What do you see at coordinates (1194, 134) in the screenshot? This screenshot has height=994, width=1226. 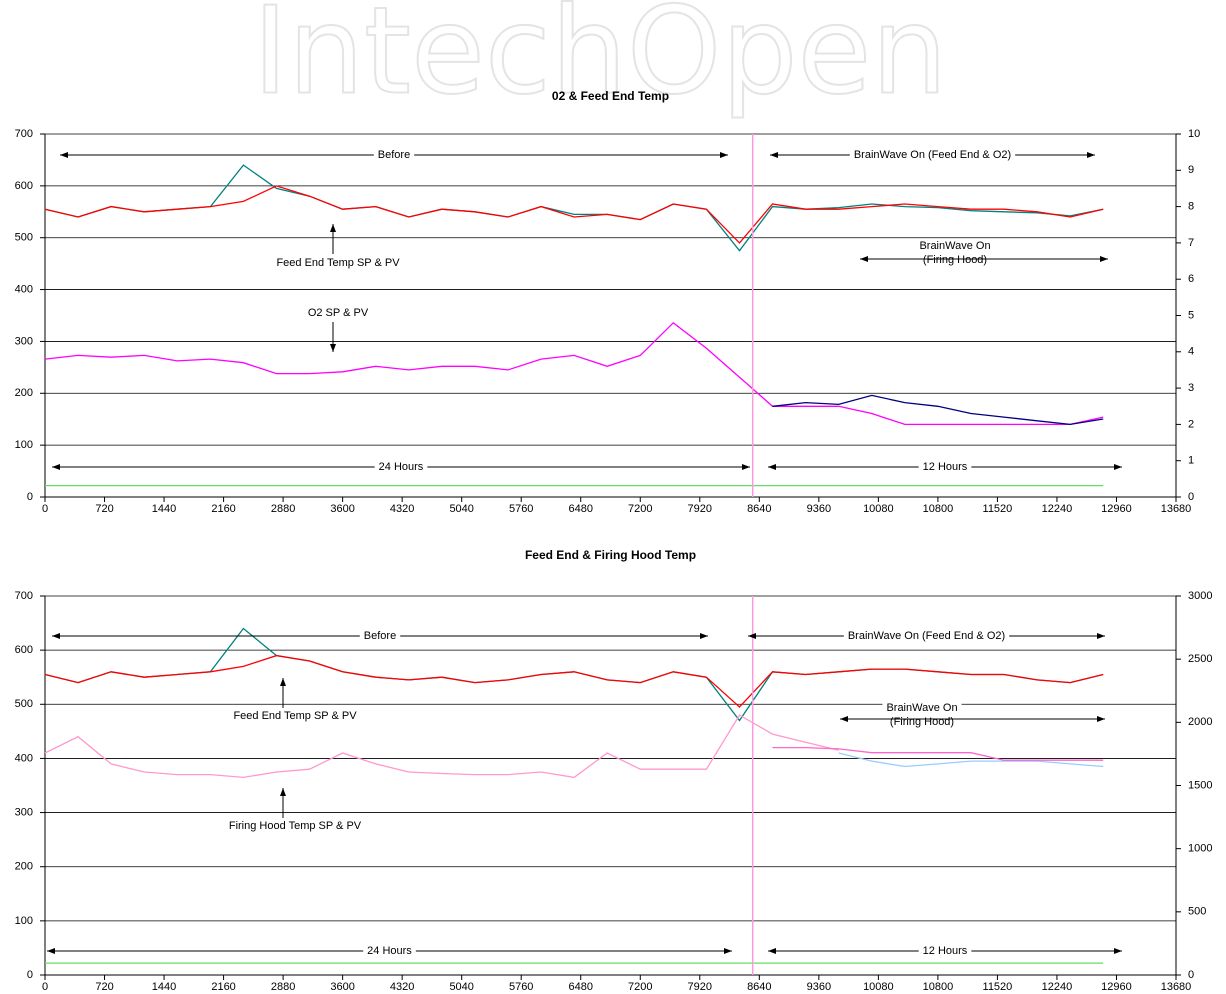 I see `y2-tick-label: 10` at bounding box center [1194, 134].